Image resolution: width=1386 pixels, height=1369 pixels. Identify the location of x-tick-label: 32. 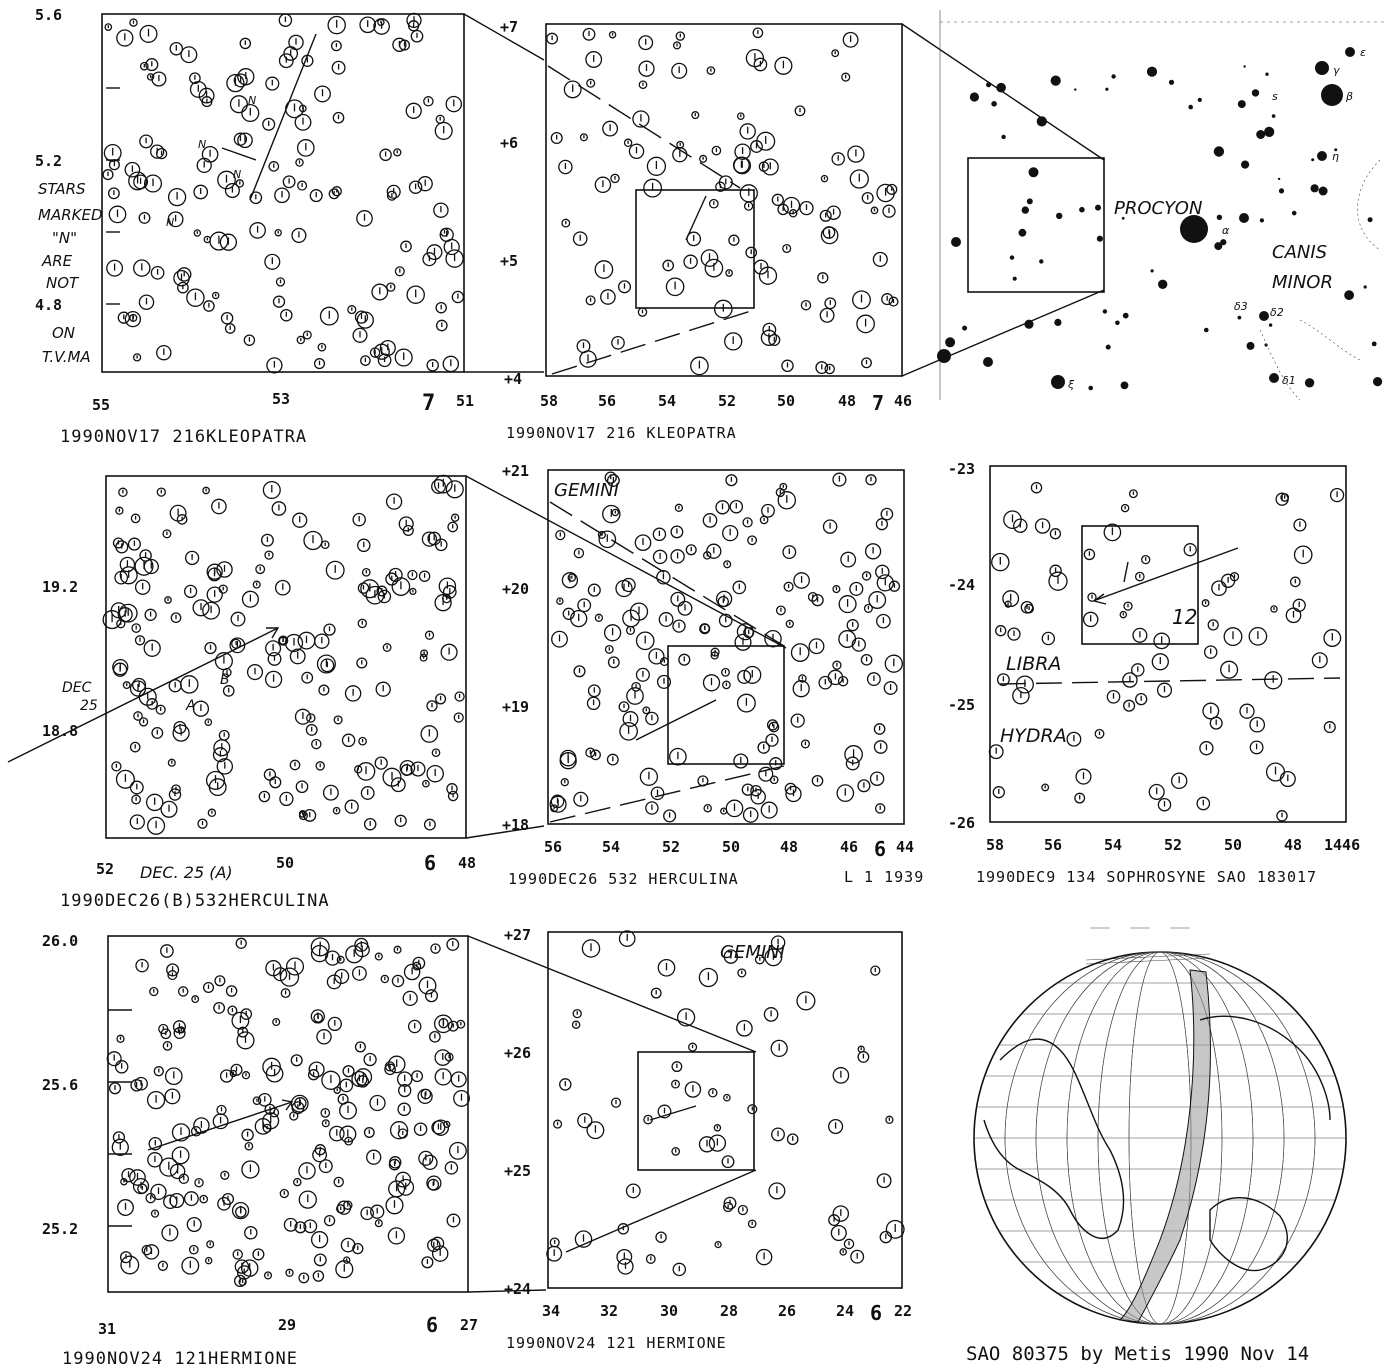
(609, 1311).